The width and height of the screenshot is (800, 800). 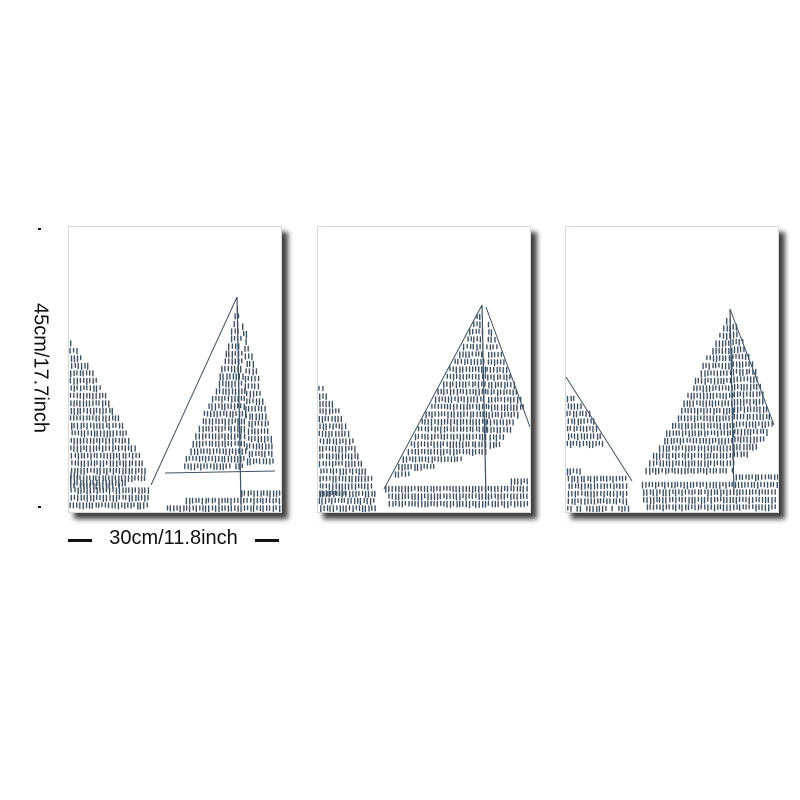 I want to click on height-dimension-label: 45cm/17.7inch, so click(x=40, y=368).